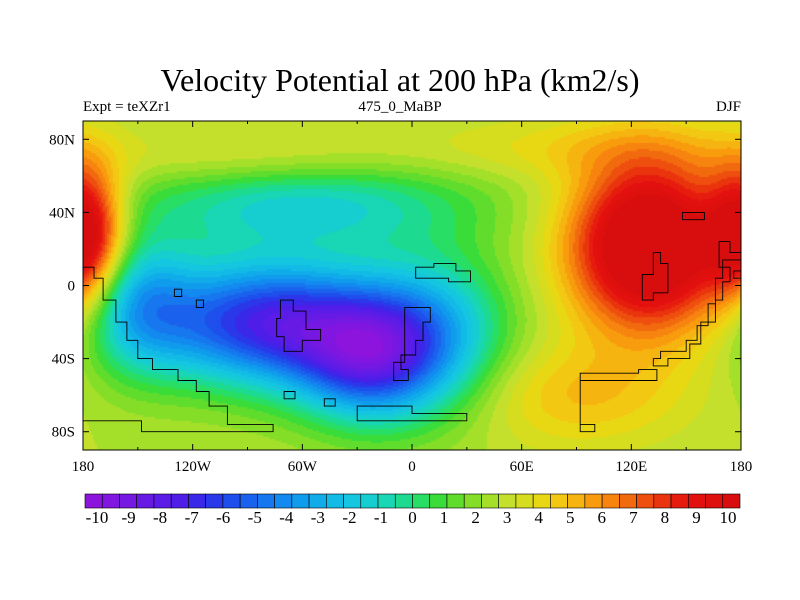  I want to click on xtick-label: 60E, so click(522, 467).